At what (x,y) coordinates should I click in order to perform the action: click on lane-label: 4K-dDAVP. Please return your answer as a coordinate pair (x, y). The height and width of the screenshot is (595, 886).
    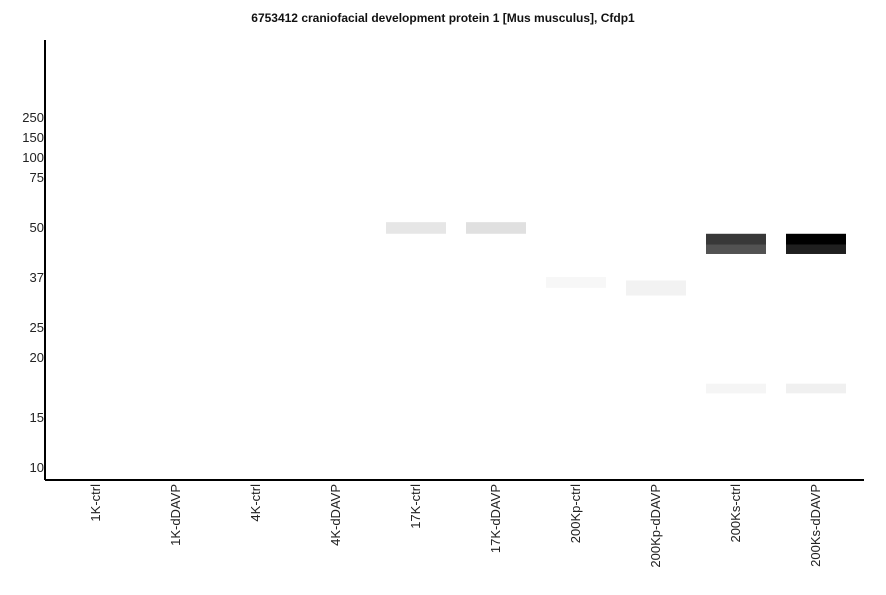
    Looking at the image, I should click on (335, 515).